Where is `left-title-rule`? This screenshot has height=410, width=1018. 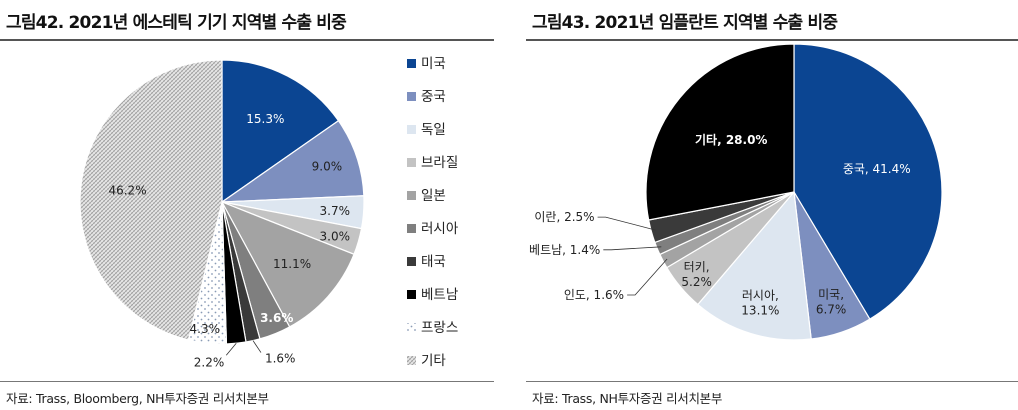 left-title-rule is located at coordinates (247, 40).